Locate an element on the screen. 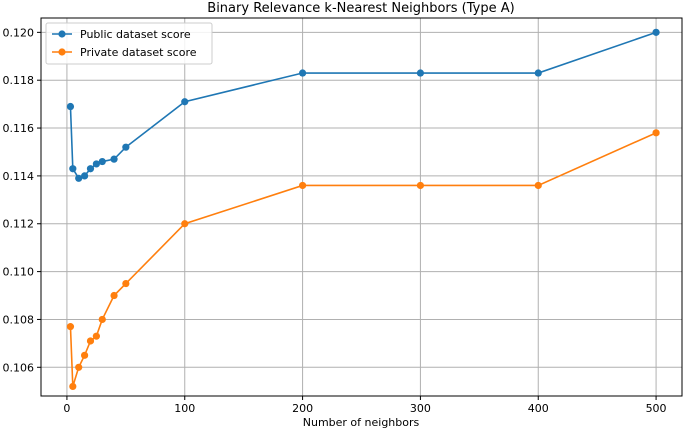 The image size is (685, 430). x-tick-label: 200 is located at coordinates (302, 408).